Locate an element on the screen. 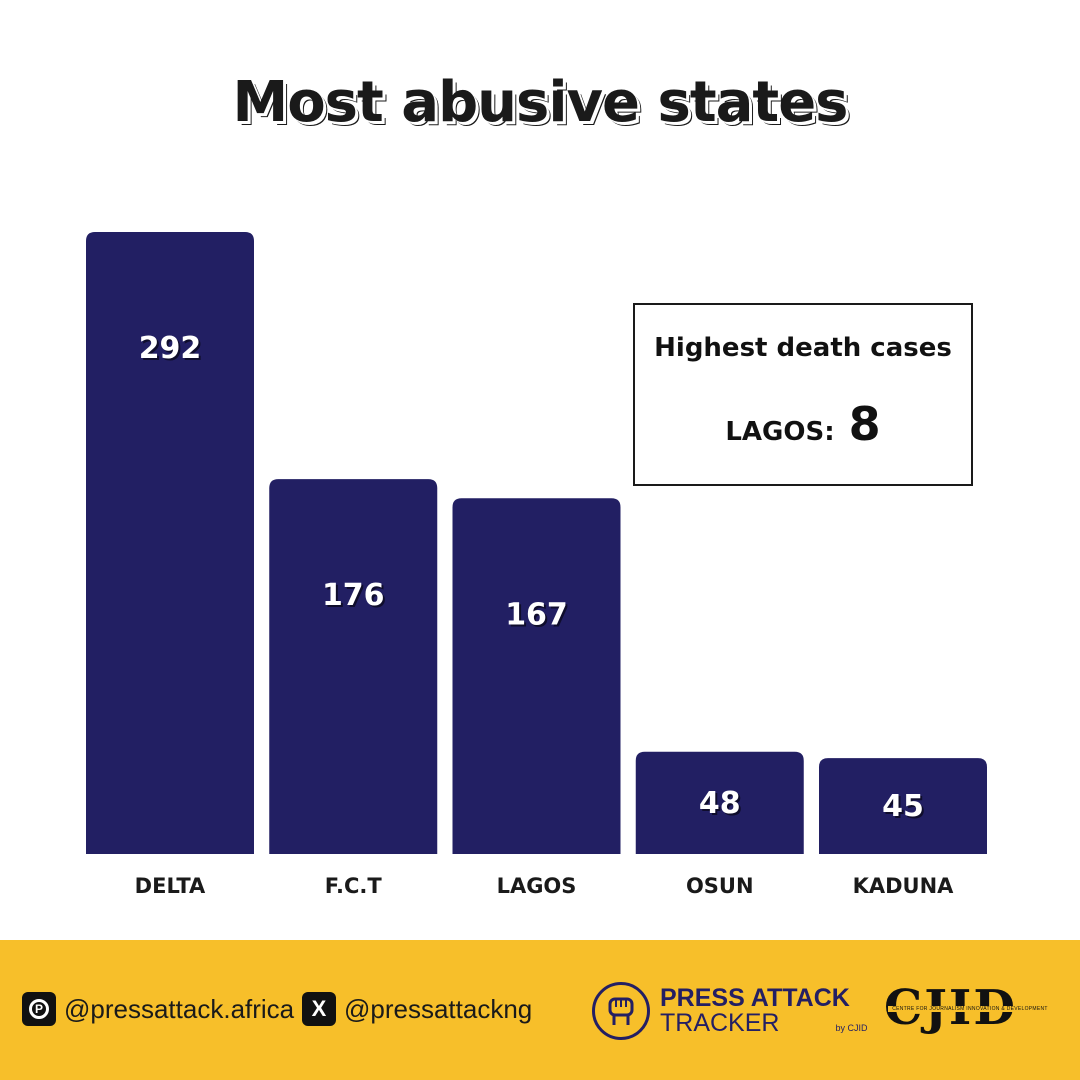 This screenshot has width=1080, height=1080. x-icon: X is located at coordinates (319, 1009).